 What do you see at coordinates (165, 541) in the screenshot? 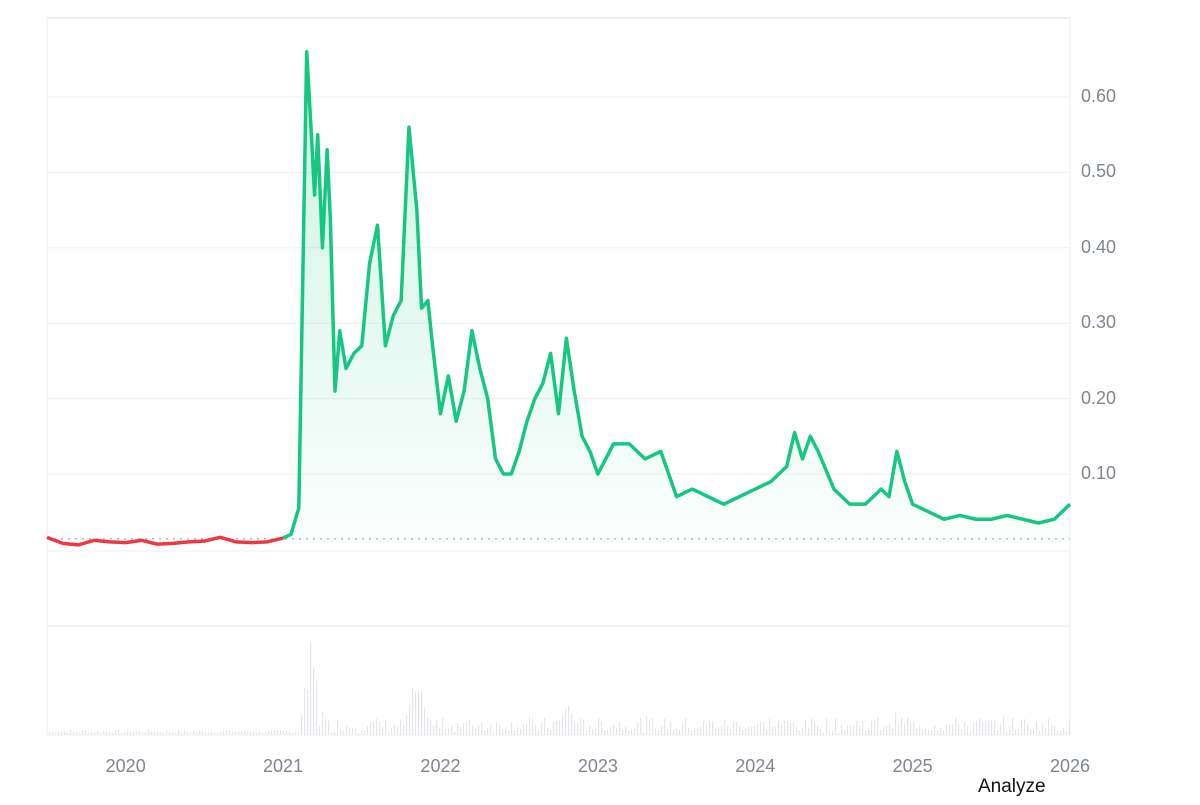
I see `price-line-down` at bounding box center [165, 541].